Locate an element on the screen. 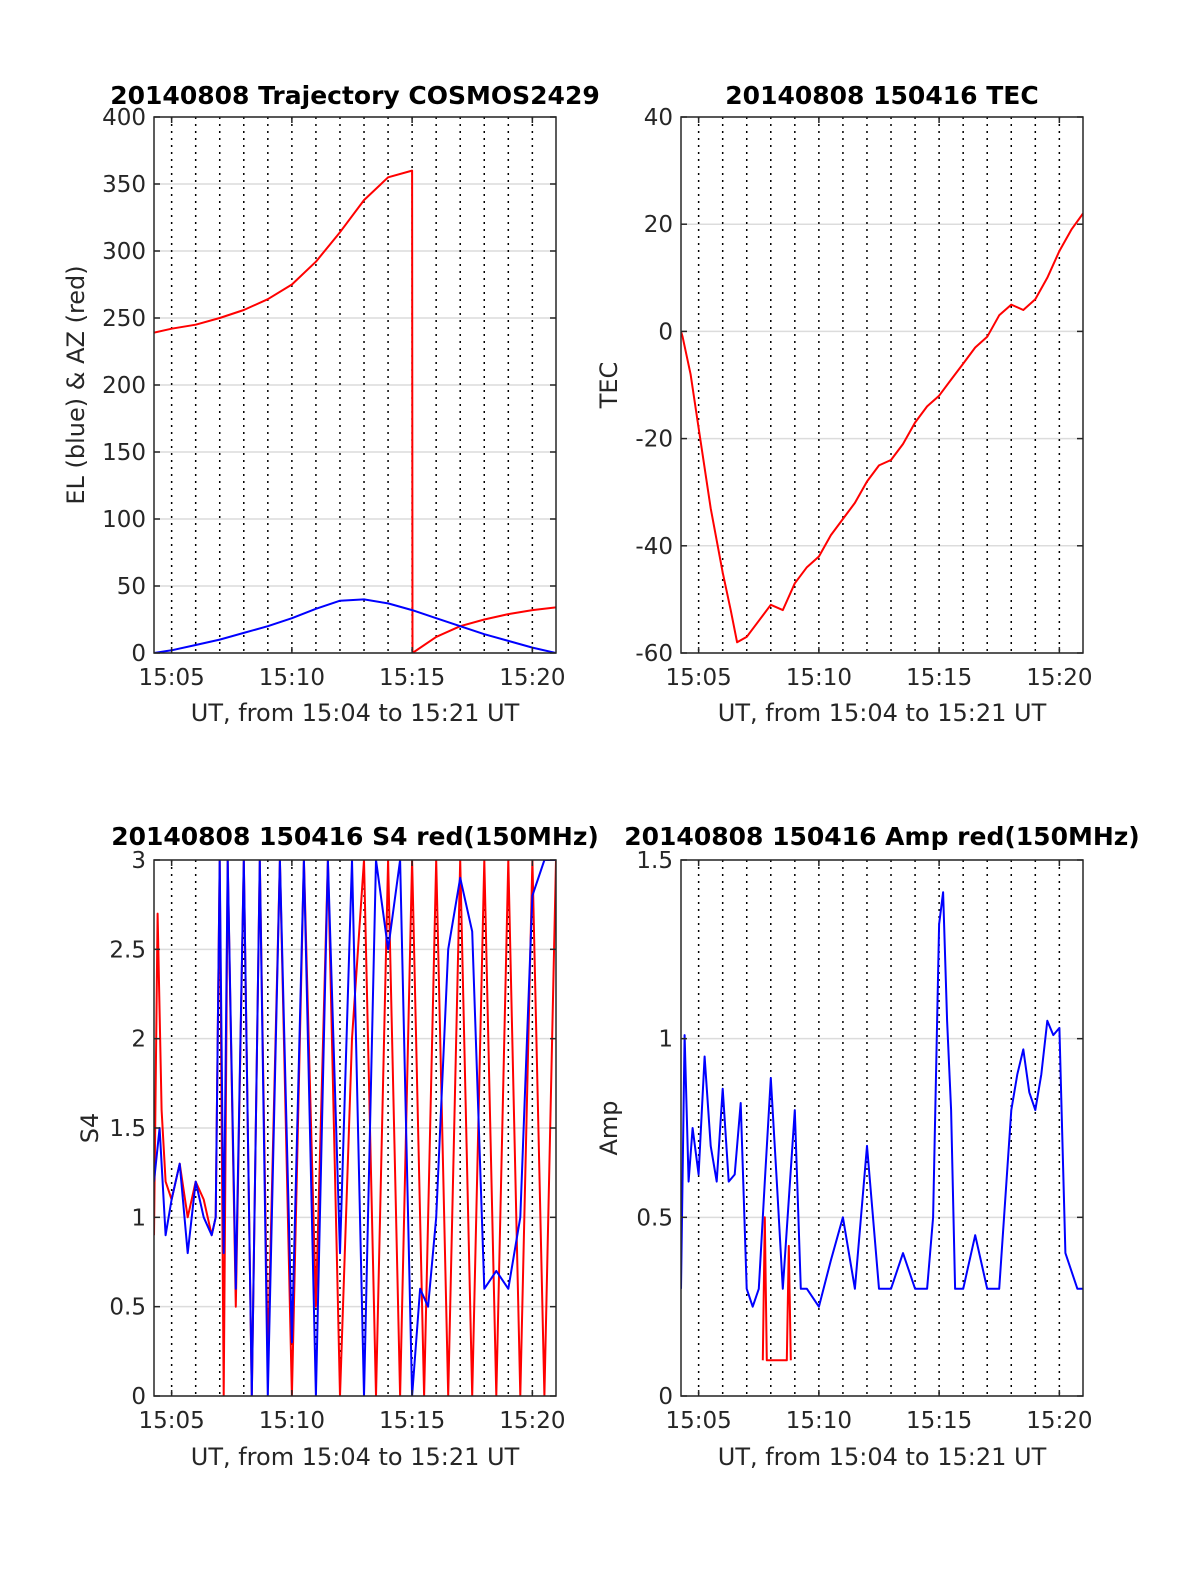 The width and height of the screenshot is (1200, 1575). y-tick-label: 50 is located at coordinates (131, 587).